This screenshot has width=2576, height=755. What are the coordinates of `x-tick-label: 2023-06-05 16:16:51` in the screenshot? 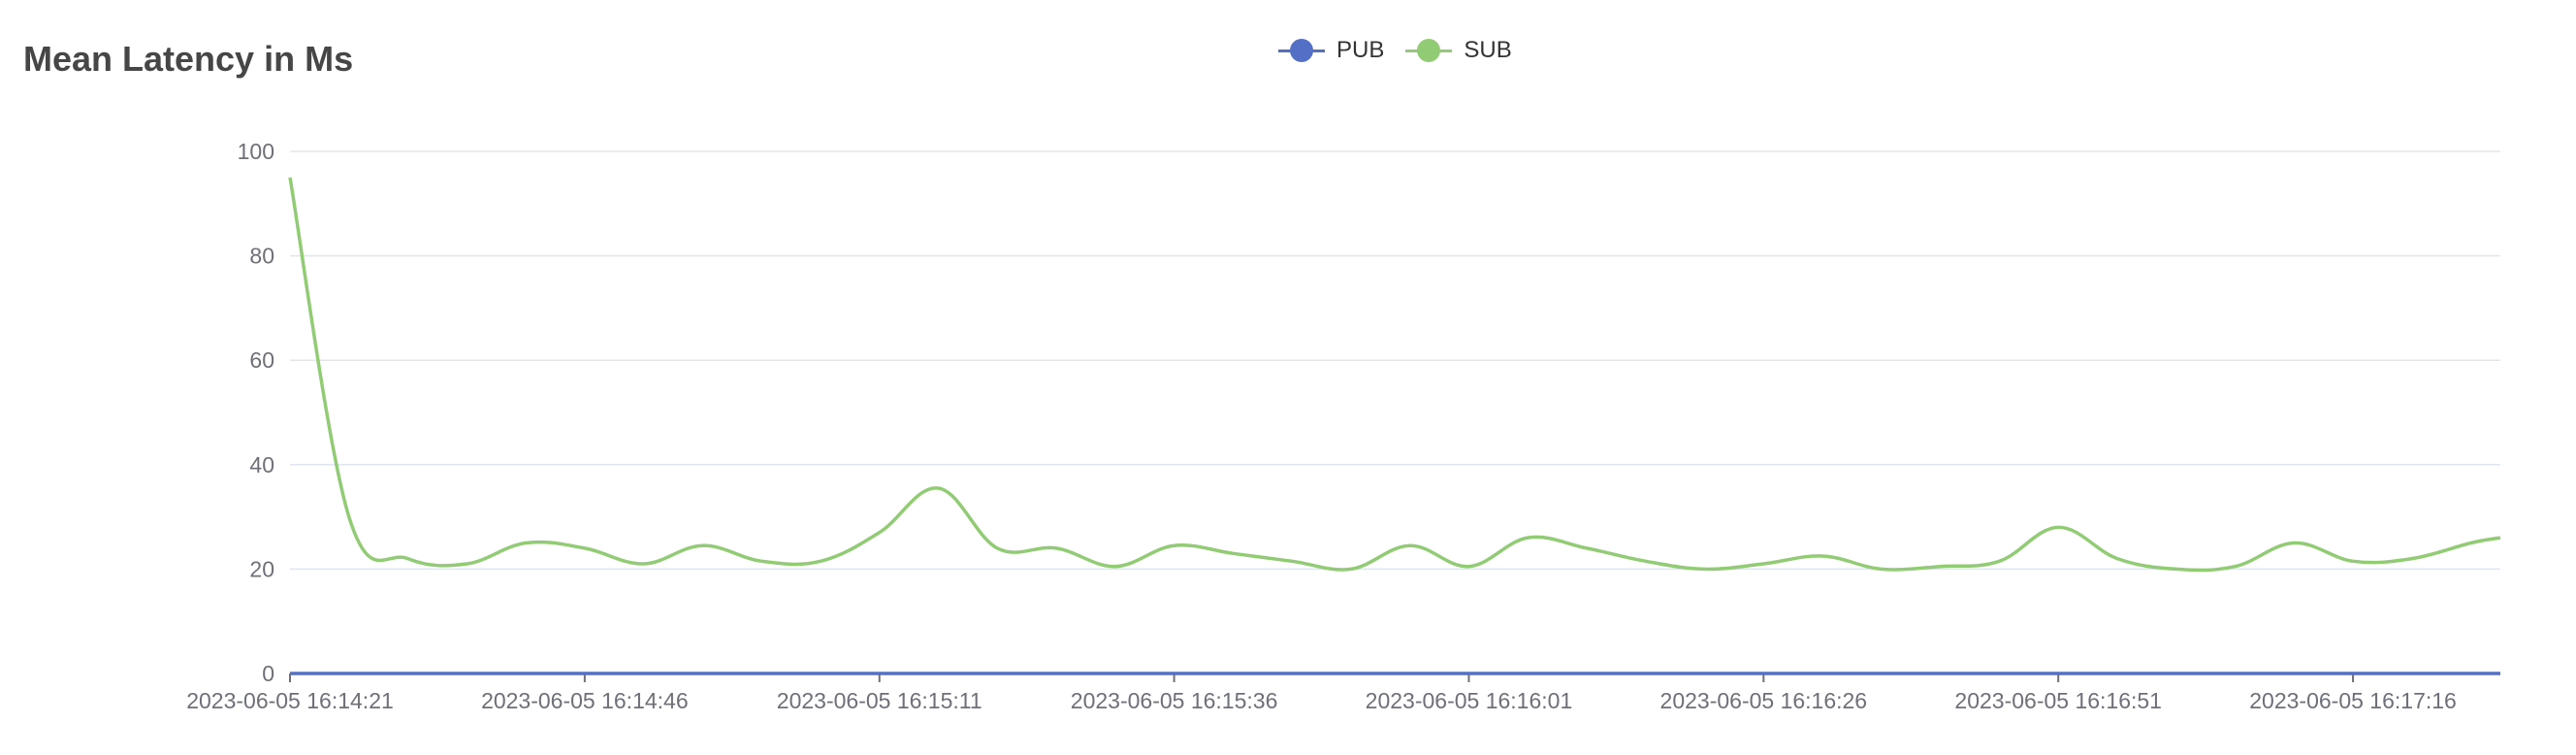 It's located at (2058, 700).